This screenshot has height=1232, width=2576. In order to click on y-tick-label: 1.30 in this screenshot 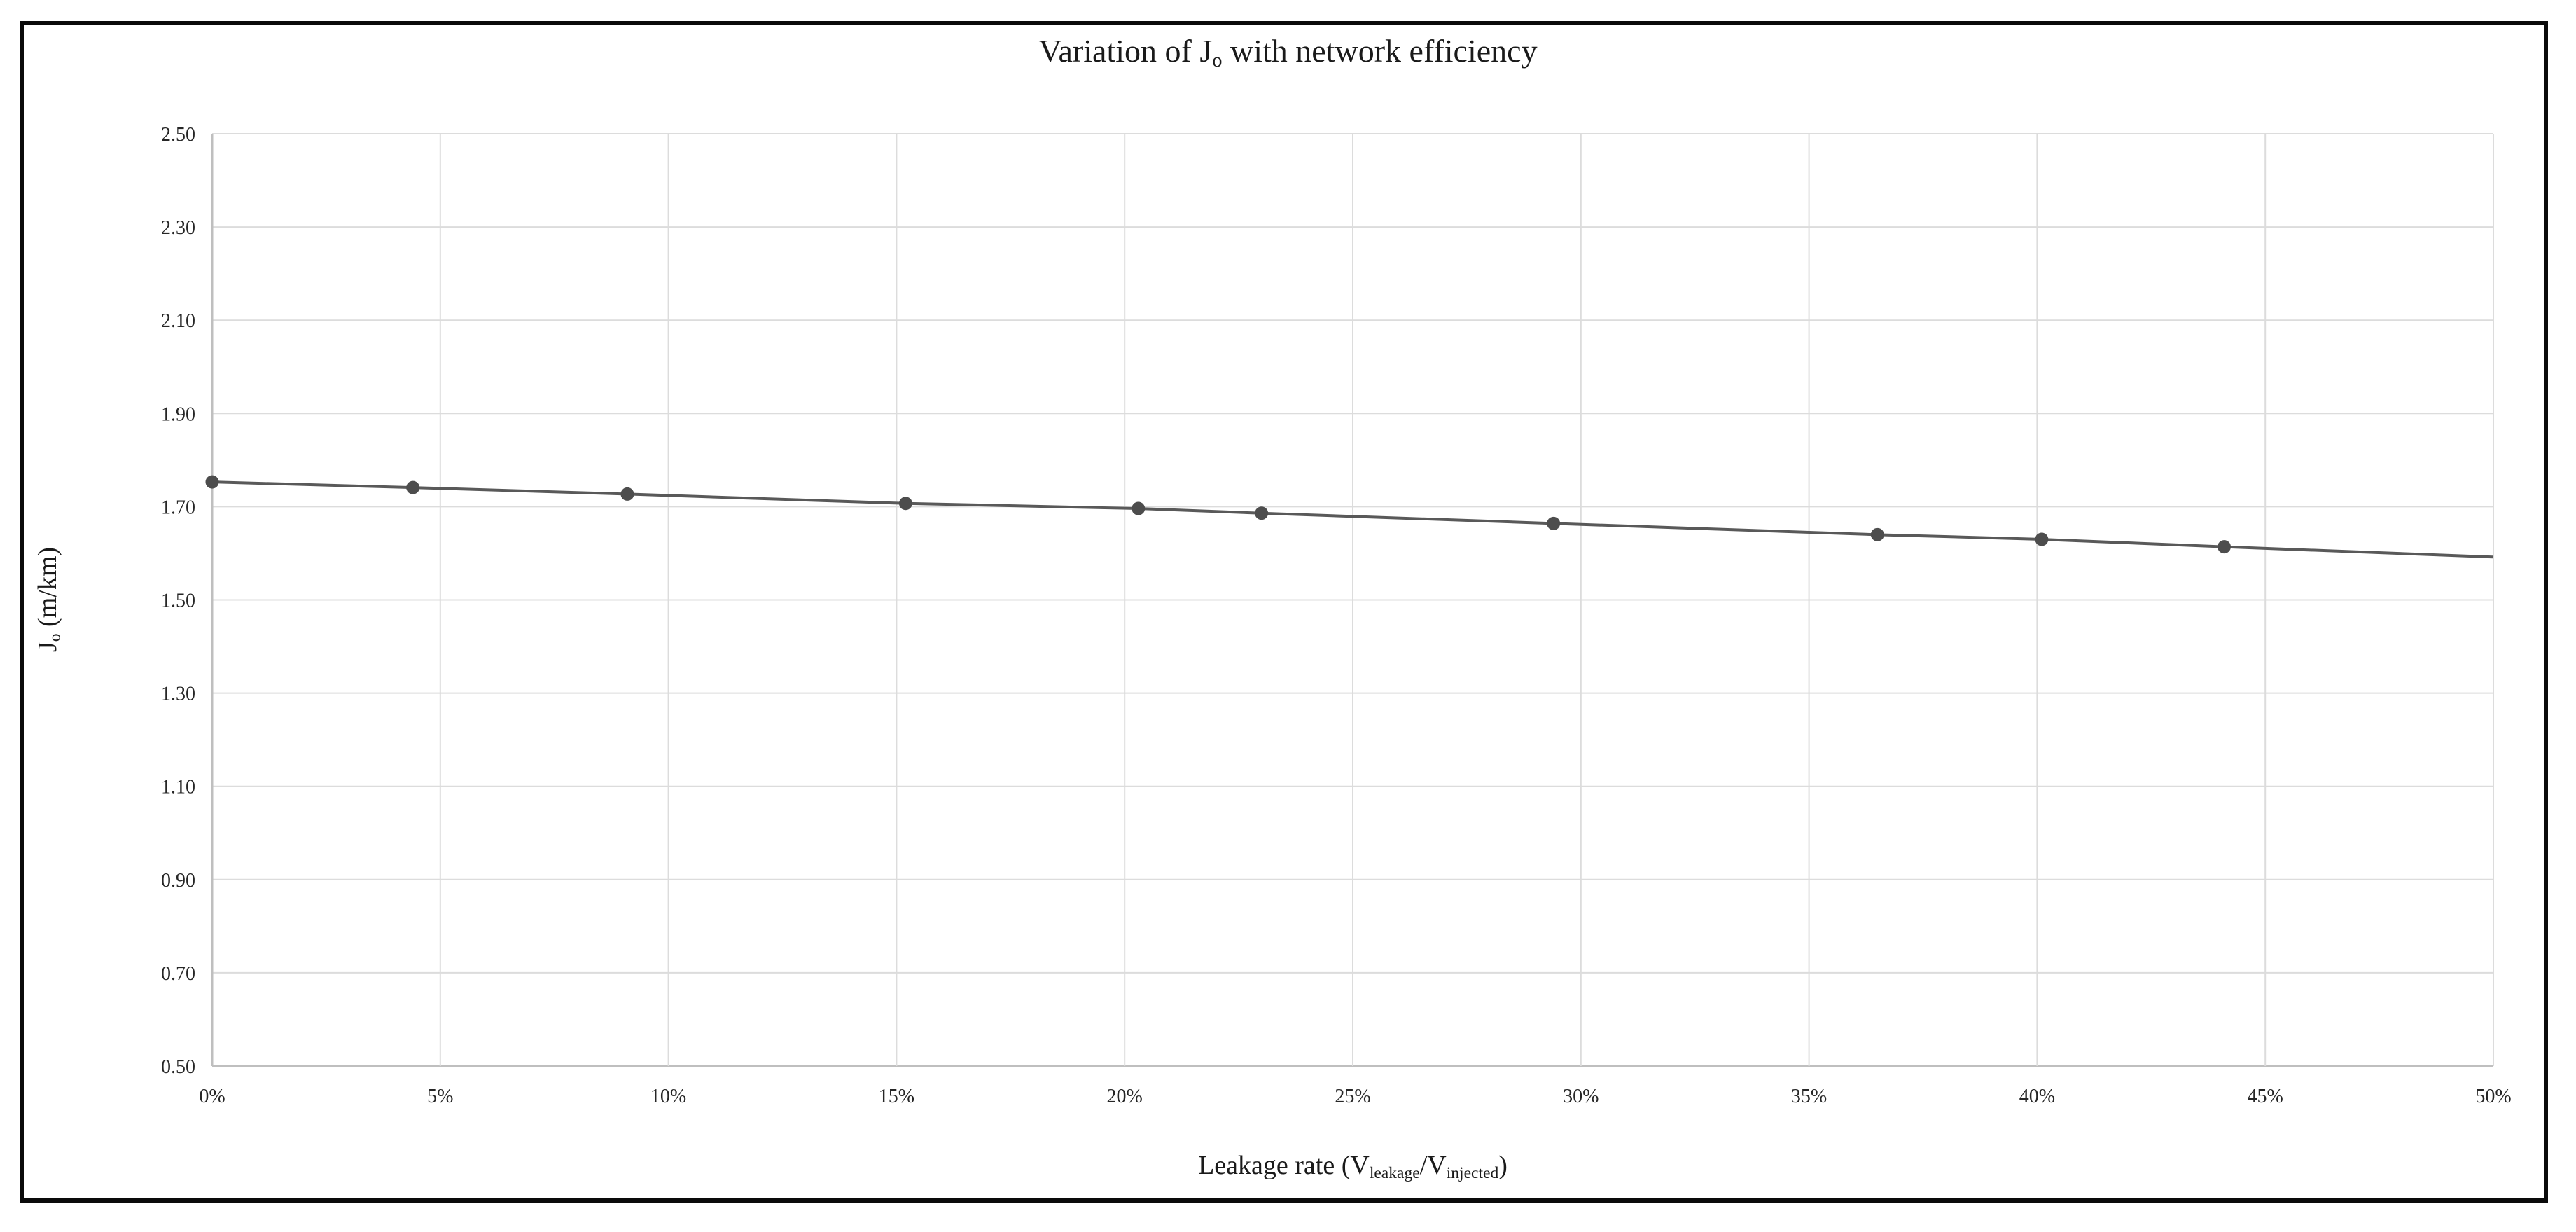, I will do `click(178, 694)`.